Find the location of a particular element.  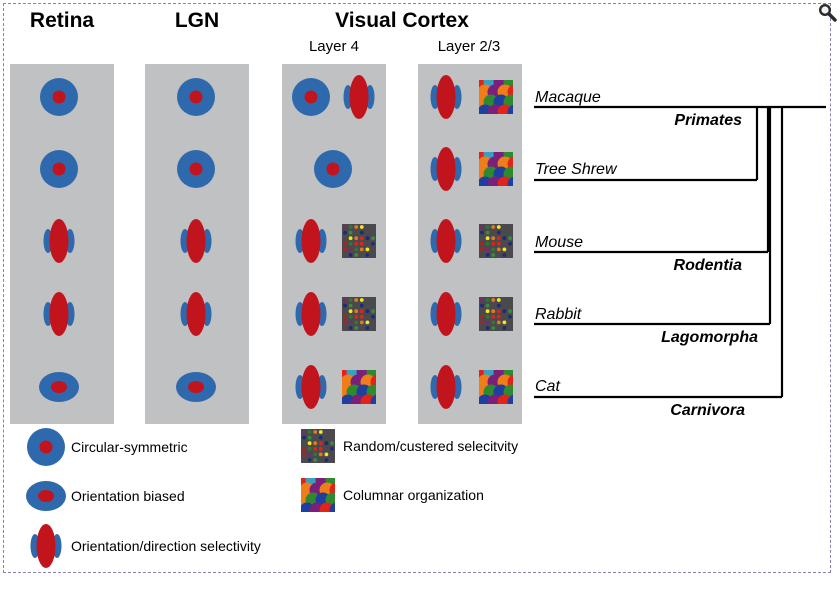

retina-header: Retina is located at coordinates (62, 20).